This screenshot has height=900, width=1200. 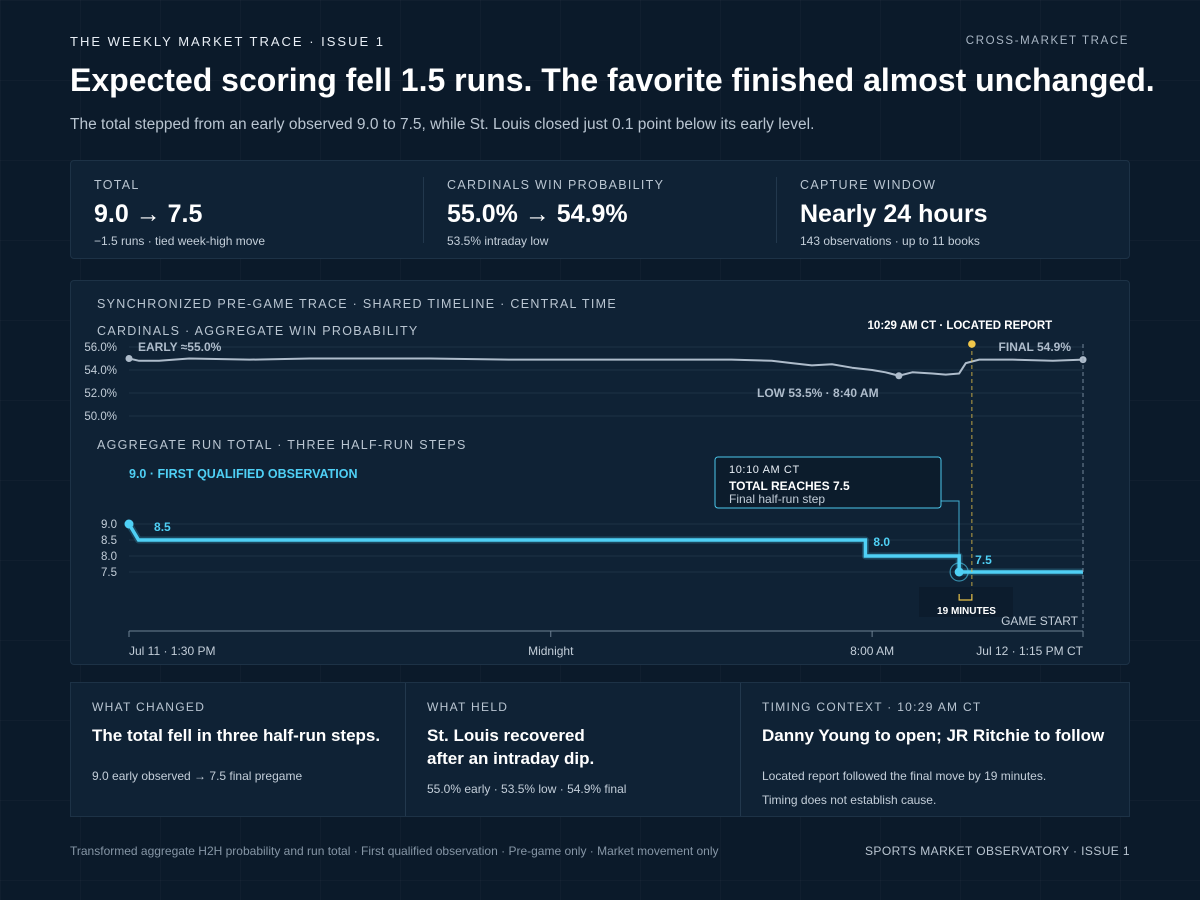 What do you see at coordinates (818, 393) in the screenshot?
I see `annotation-low: LOW 53.5% · 8:40 AM` at bounding box center [818, 393].